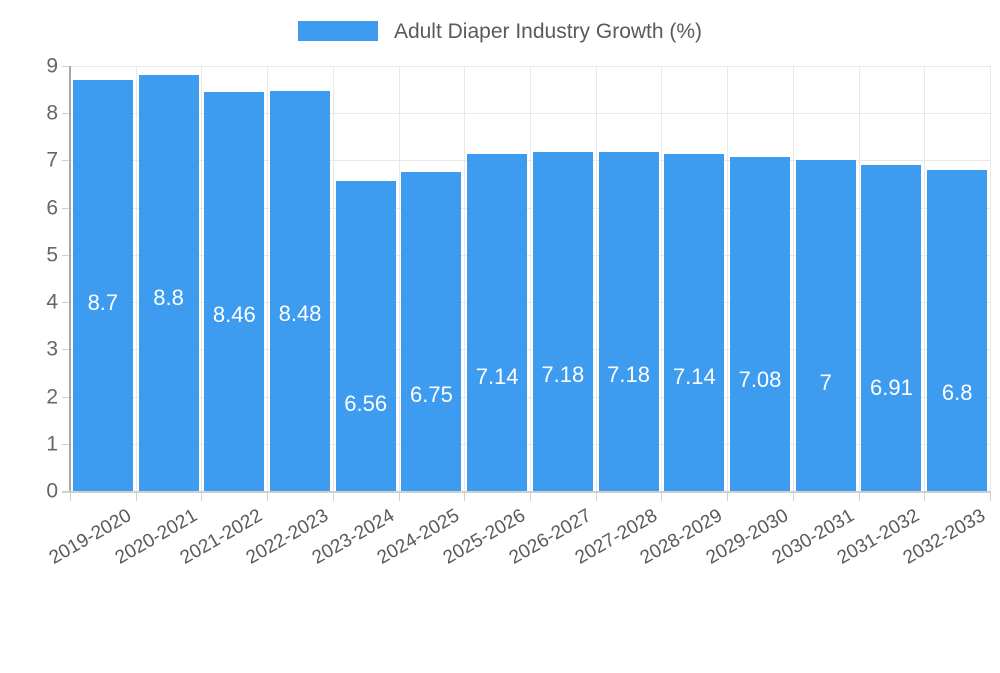  Describe the element at coordinates (760, 379) in the screenshot. I see `bar-value-label: 7.08` at that location.